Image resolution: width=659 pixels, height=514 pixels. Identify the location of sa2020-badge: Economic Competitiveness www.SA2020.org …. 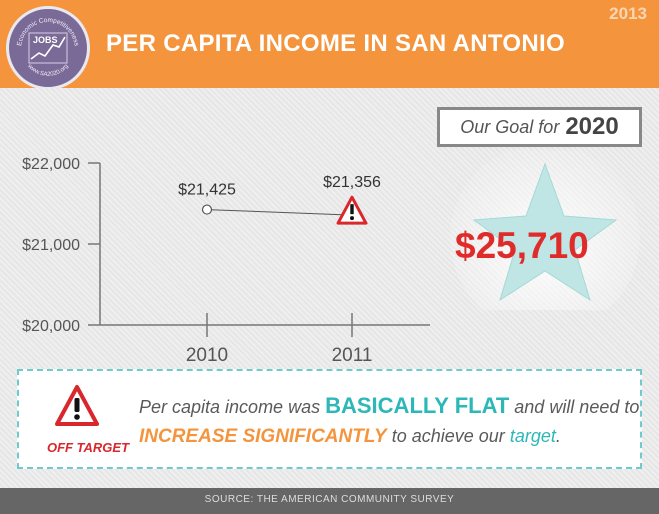
(48, 48).